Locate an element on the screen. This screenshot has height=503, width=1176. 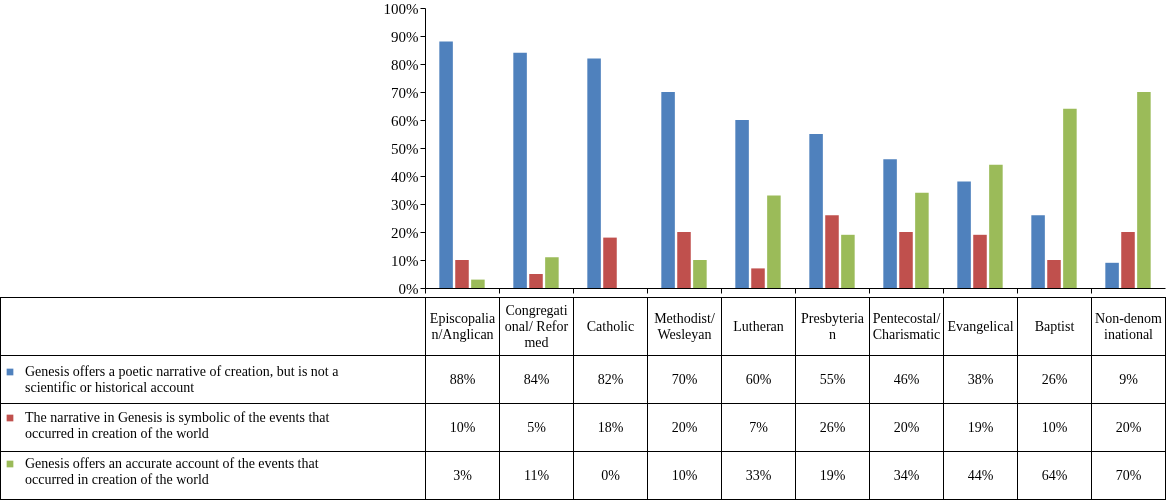
x-tick-label: Methodist/Wesleyan is located at coordinates (684, 326).